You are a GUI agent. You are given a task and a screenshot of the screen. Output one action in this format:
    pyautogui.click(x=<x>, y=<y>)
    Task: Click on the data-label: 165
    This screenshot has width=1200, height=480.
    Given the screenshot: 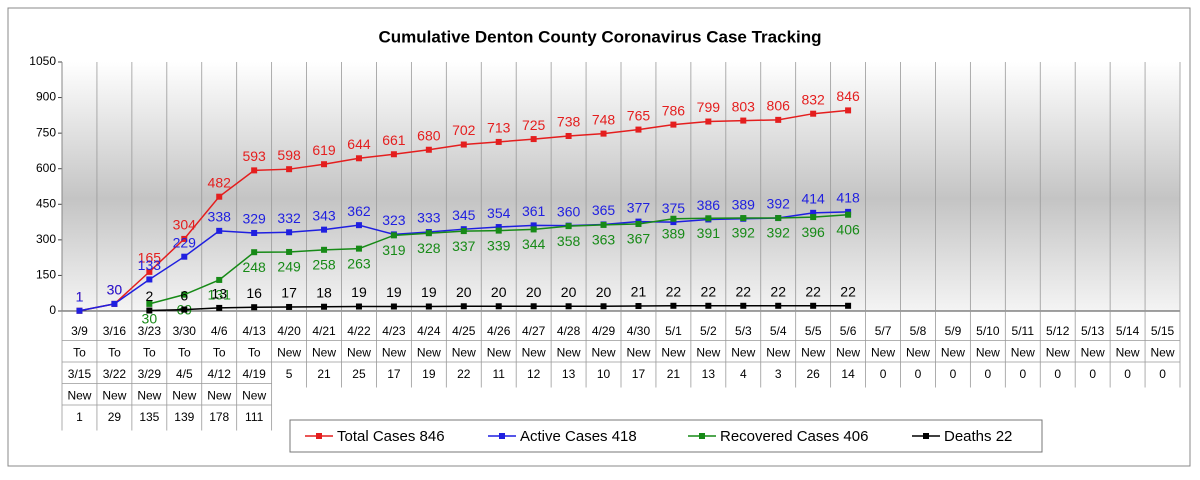 What is the action you would take?
    pyautogui.click(x=150, y=258)
    